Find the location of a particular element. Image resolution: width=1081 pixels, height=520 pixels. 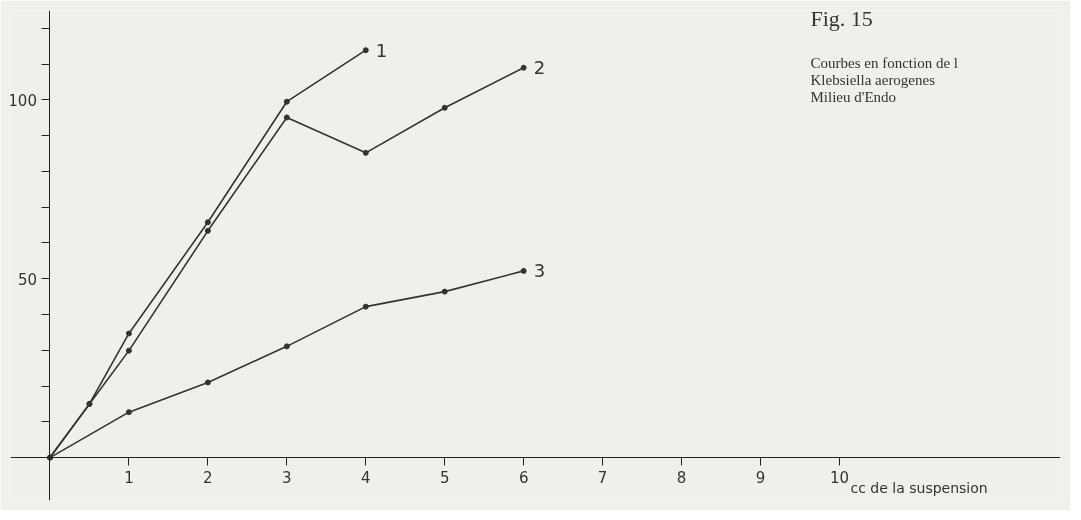

series-label: 1 is located at coordinates (381, 50).